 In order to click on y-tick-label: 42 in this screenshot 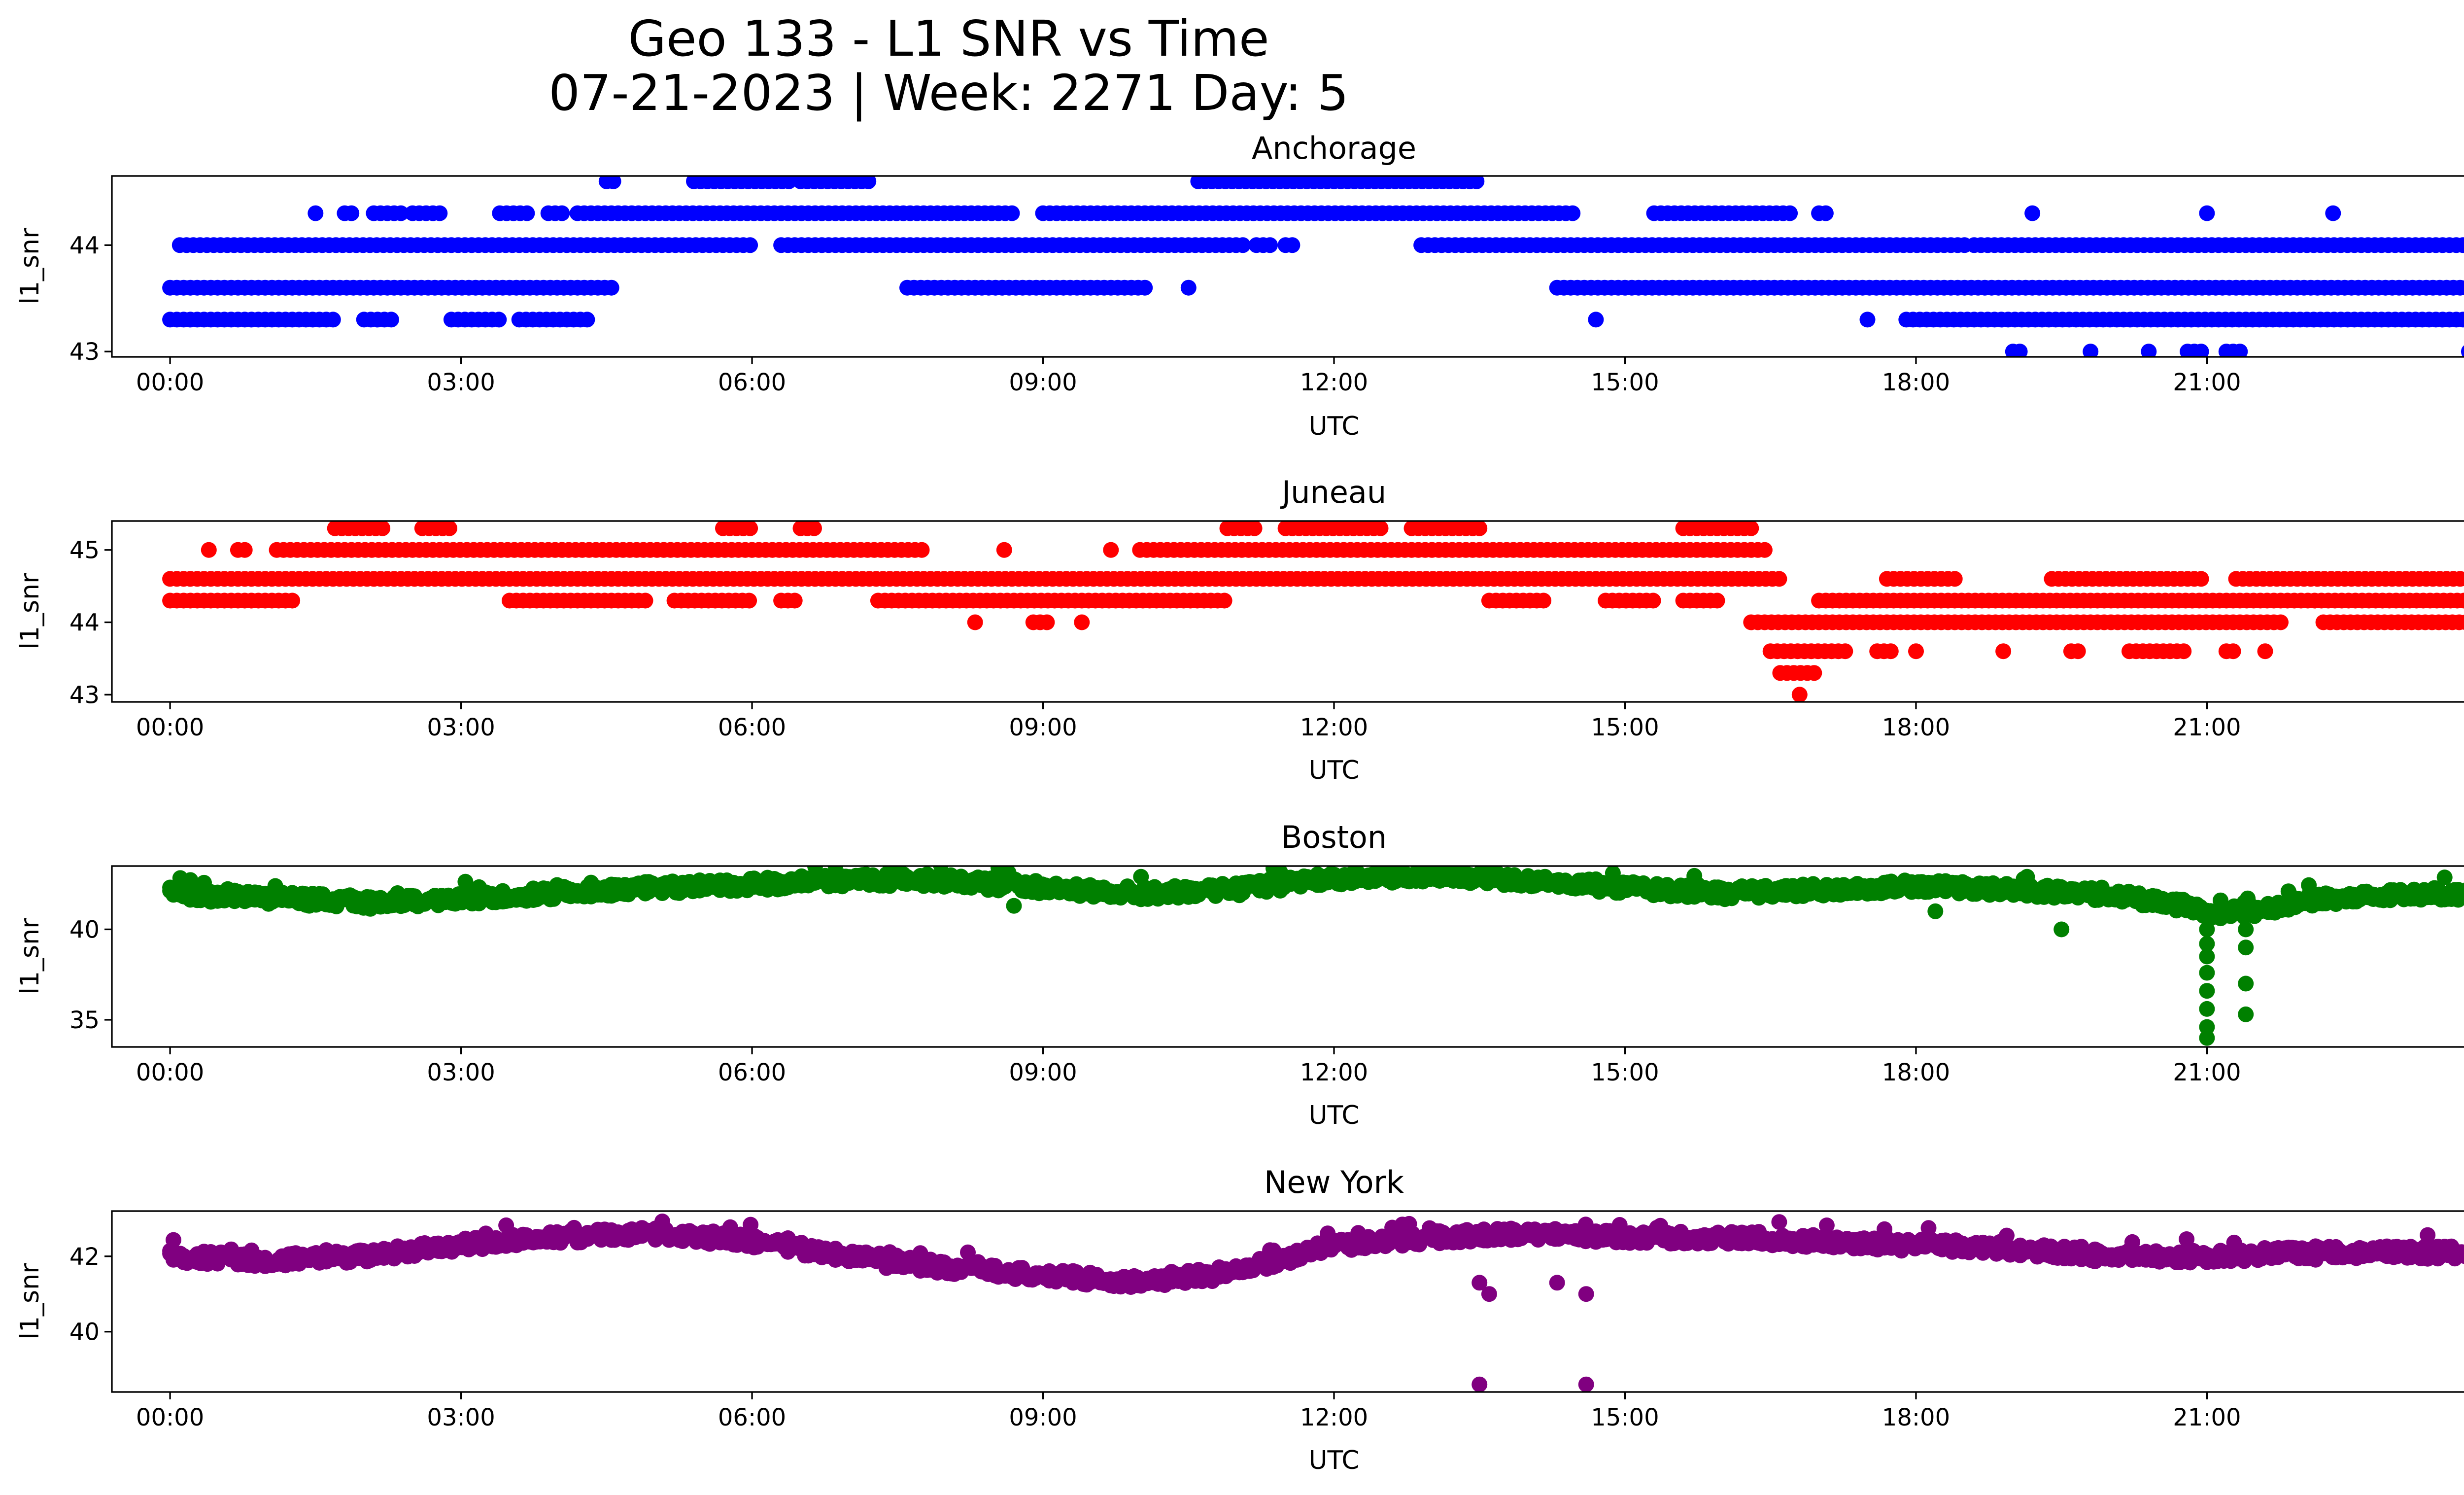, I will do `click(84, 1257)`.